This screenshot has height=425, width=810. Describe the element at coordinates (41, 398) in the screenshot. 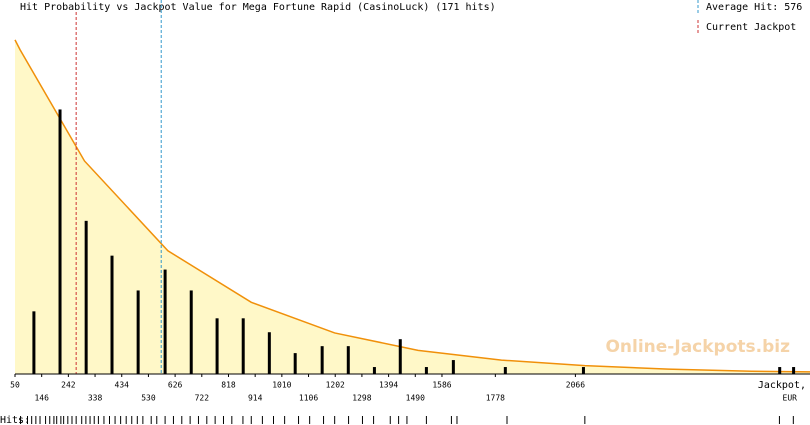

I see `x-tick-label: 146` at that location.